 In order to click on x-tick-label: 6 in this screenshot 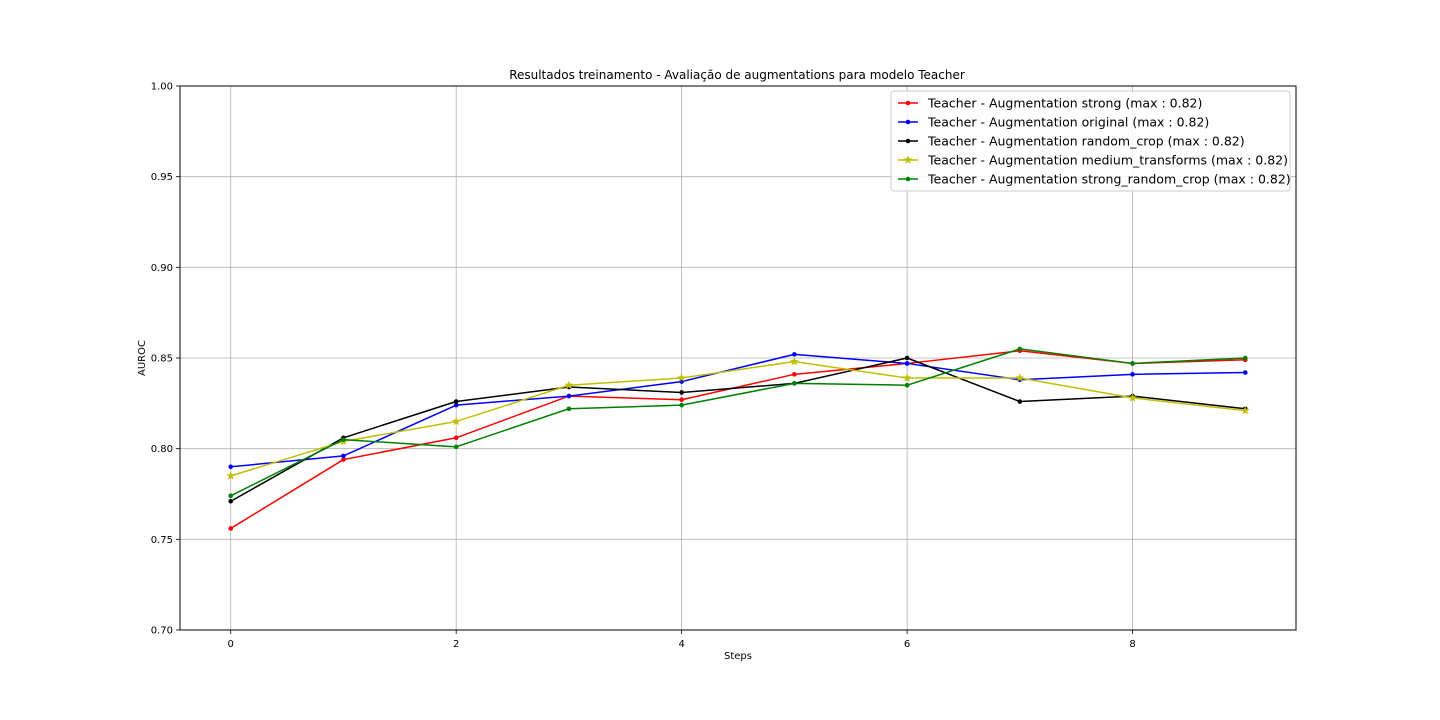, I will do `click(907, 644)`.